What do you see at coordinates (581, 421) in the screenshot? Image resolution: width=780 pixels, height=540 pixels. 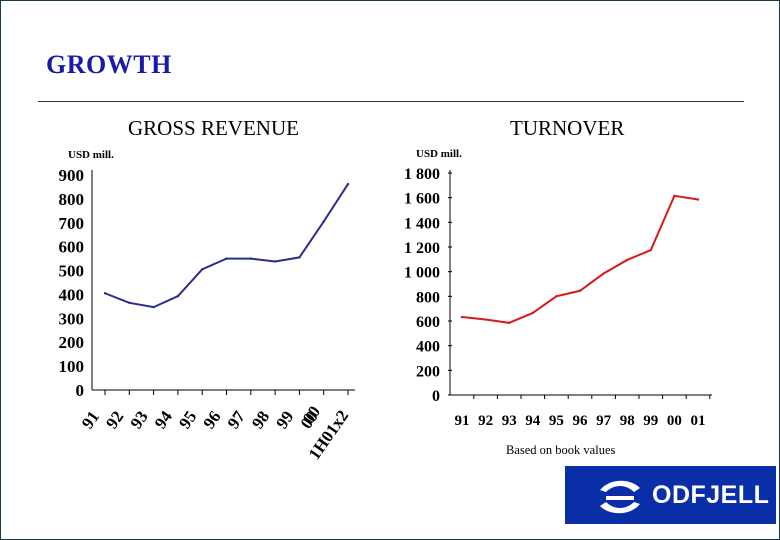 I see `x-tick-label: 96` at bounding box center [581, 421].